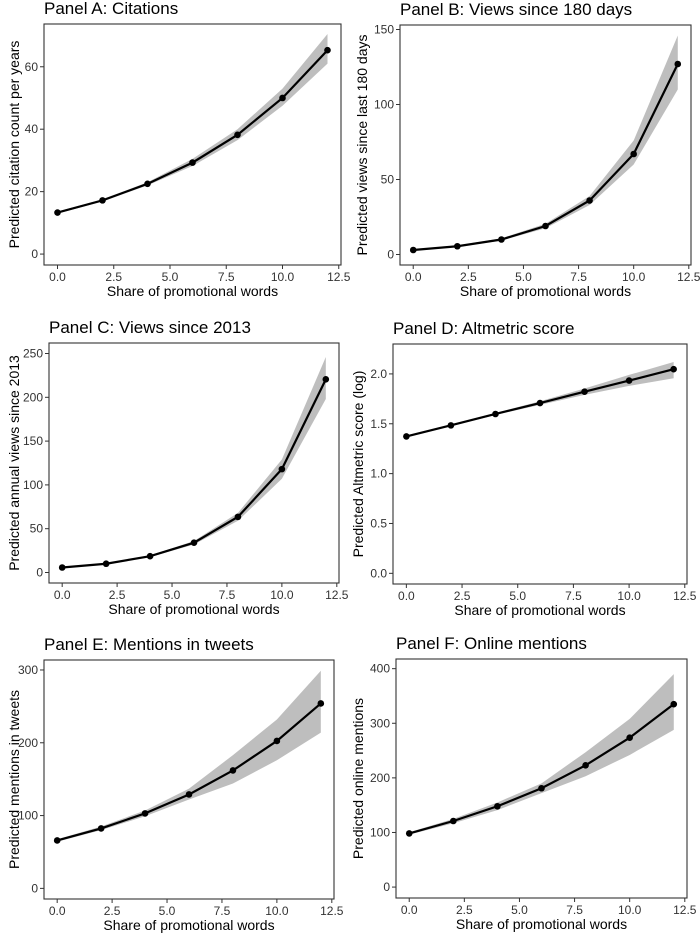 This screenshot has height=936, width=700. I want to click on y-tick-label: 50, so click(388, 180).